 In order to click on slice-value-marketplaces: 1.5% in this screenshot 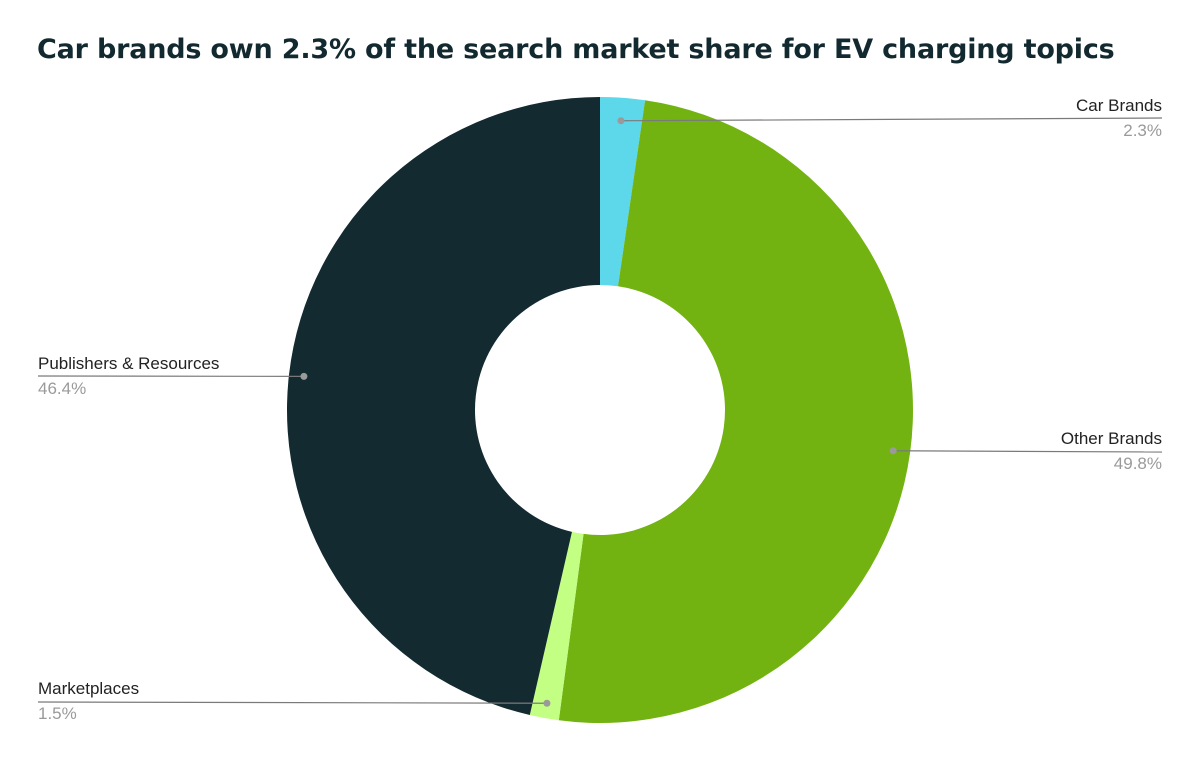, I will do `click(57, 713)`.